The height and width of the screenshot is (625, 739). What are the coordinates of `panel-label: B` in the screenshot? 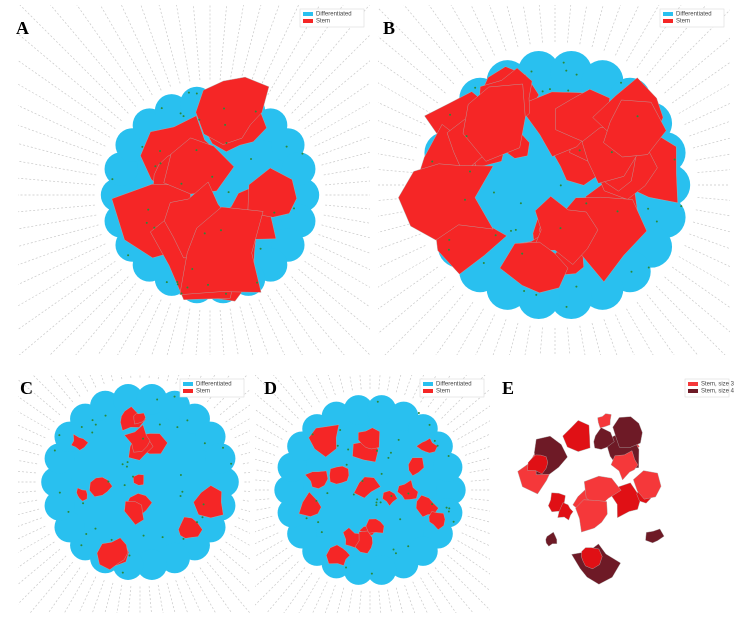 It's located at (389, 28).